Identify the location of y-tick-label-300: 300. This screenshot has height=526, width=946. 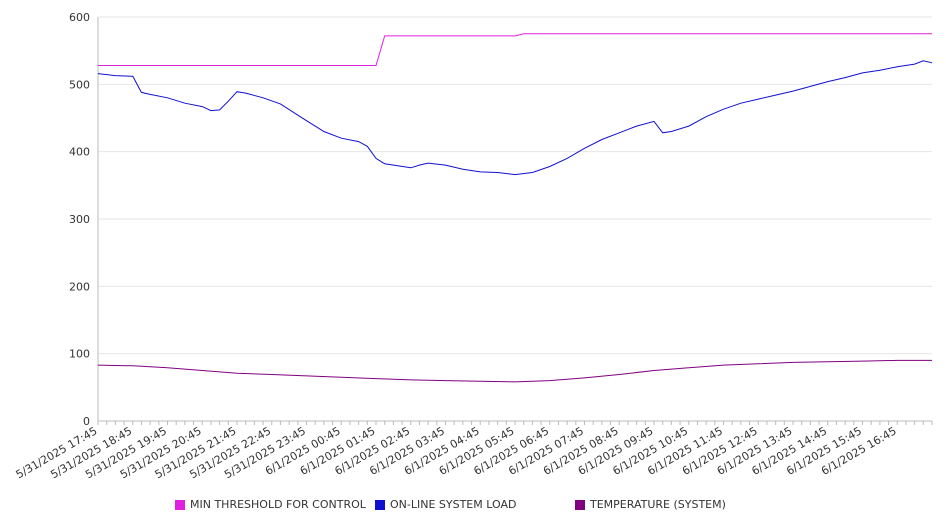
(79, 219).